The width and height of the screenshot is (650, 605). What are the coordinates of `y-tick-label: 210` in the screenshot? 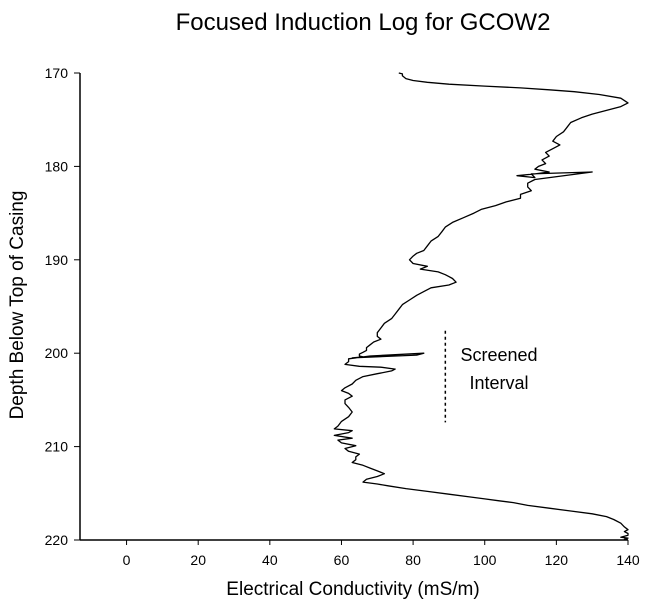 It's located at (57, 447).